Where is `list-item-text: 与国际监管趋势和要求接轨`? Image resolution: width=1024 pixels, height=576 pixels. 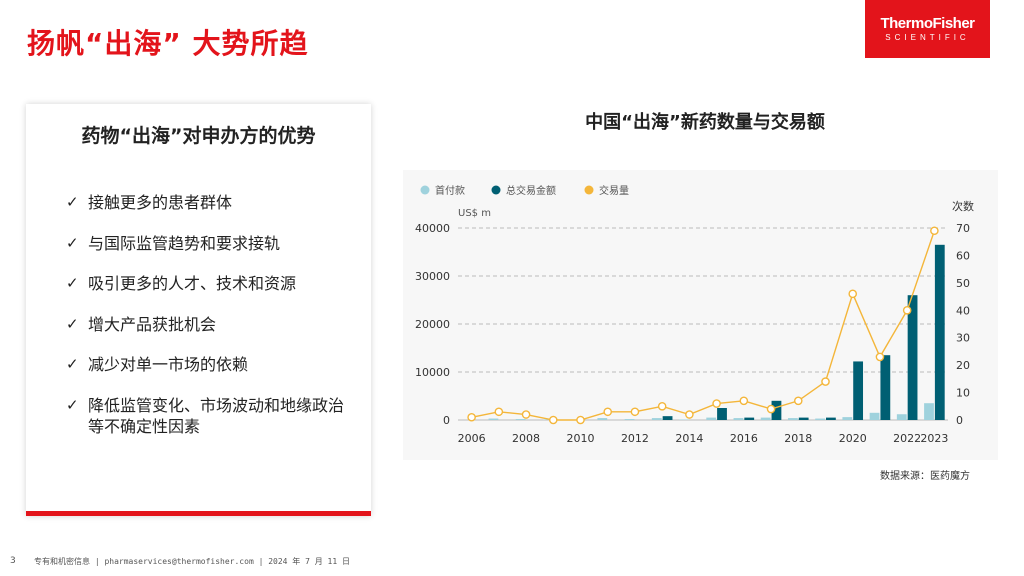
list-item-text: 与国际监管趋势和要求接轨 is located at coordinates (184, 243).